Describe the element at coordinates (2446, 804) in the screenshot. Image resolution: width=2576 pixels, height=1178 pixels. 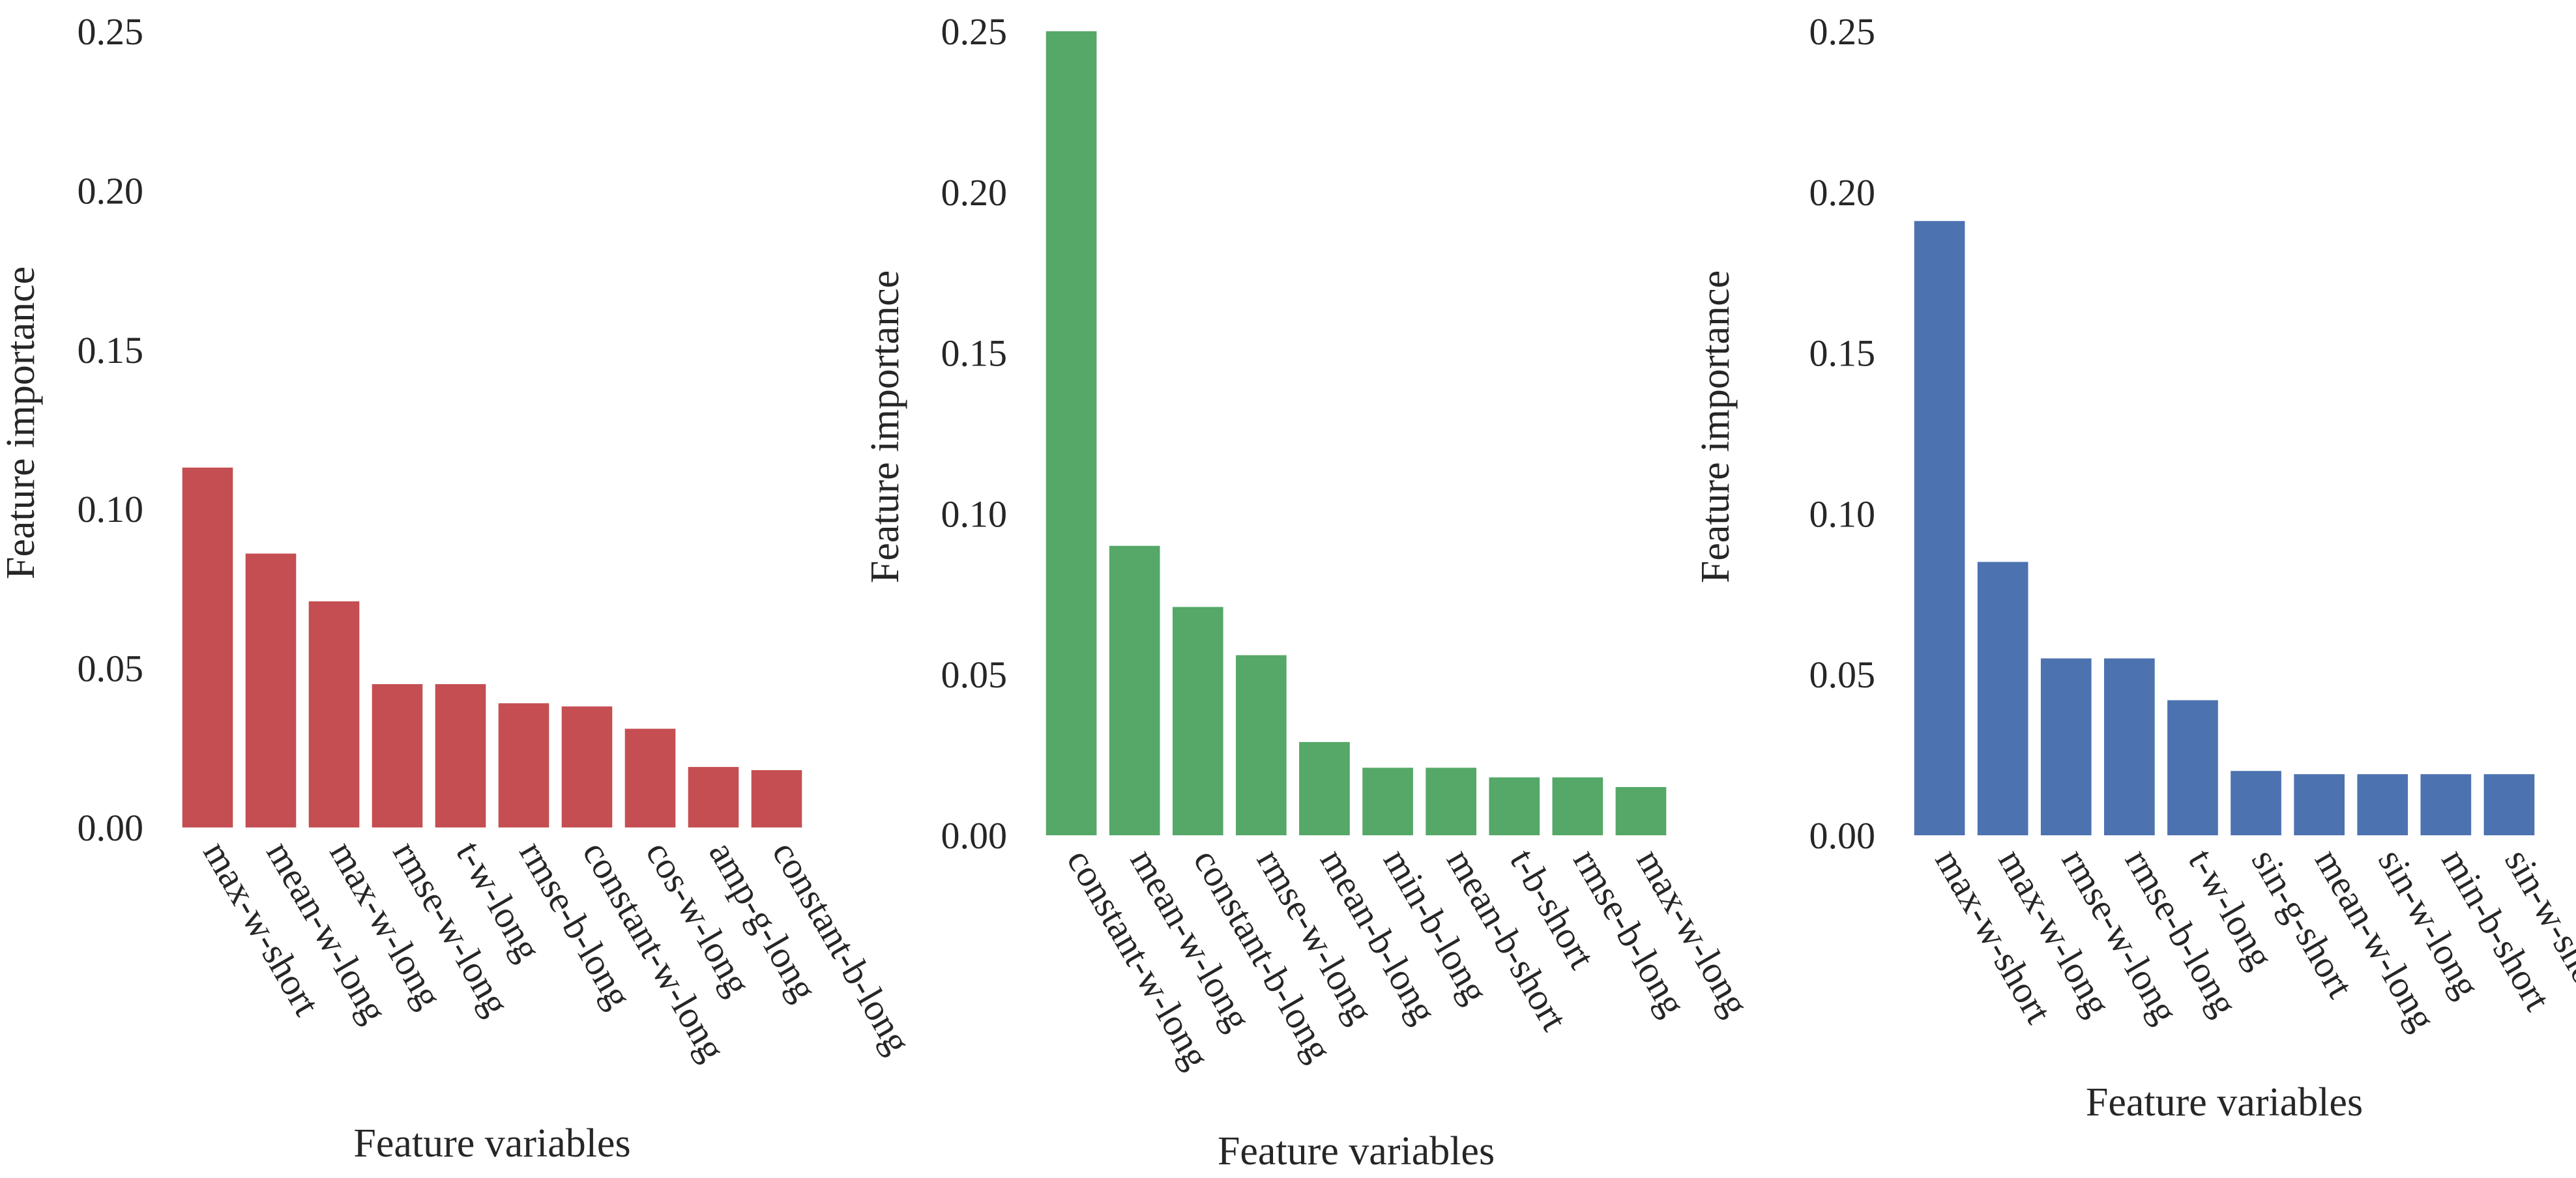
I see `bar-min-b-short` at that location.